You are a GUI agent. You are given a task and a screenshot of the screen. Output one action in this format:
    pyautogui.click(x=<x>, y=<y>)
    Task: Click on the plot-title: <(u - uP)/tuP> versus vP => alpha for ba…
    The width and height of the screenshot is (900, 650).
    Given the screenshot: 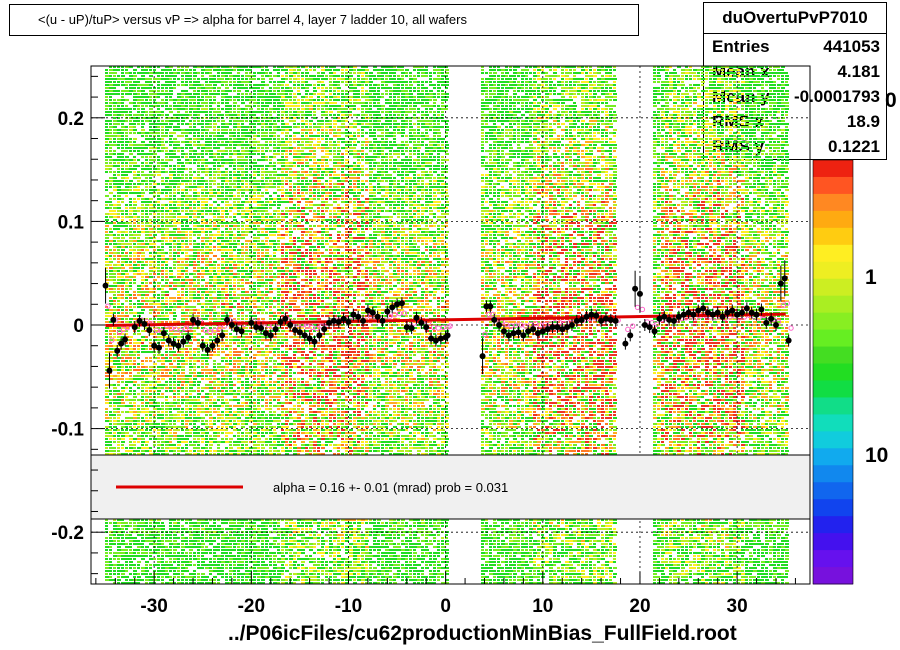 What is the action you would take?
    pyautogui.click(x=324, y=20)
    